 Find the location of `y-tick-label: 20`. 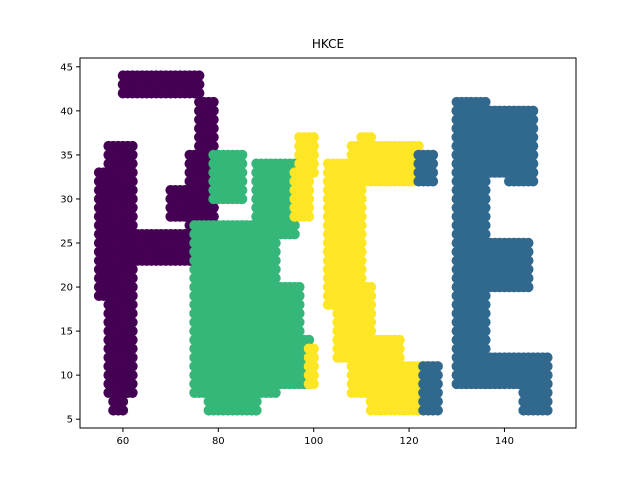

y-tick-label: 20 is located at coordinates (66, 288).